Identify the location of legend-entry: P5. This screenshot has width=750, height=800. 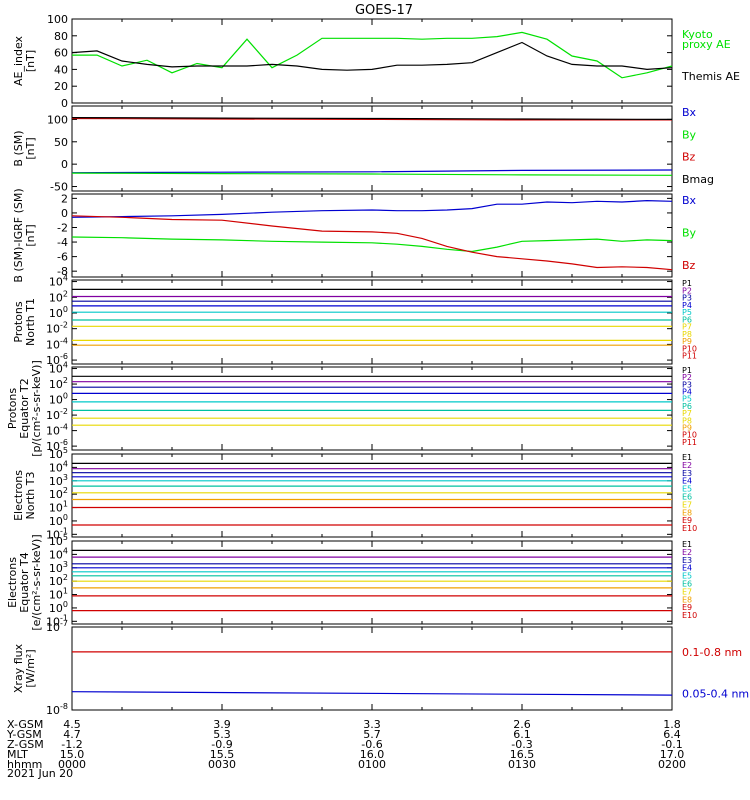
(687, 399).